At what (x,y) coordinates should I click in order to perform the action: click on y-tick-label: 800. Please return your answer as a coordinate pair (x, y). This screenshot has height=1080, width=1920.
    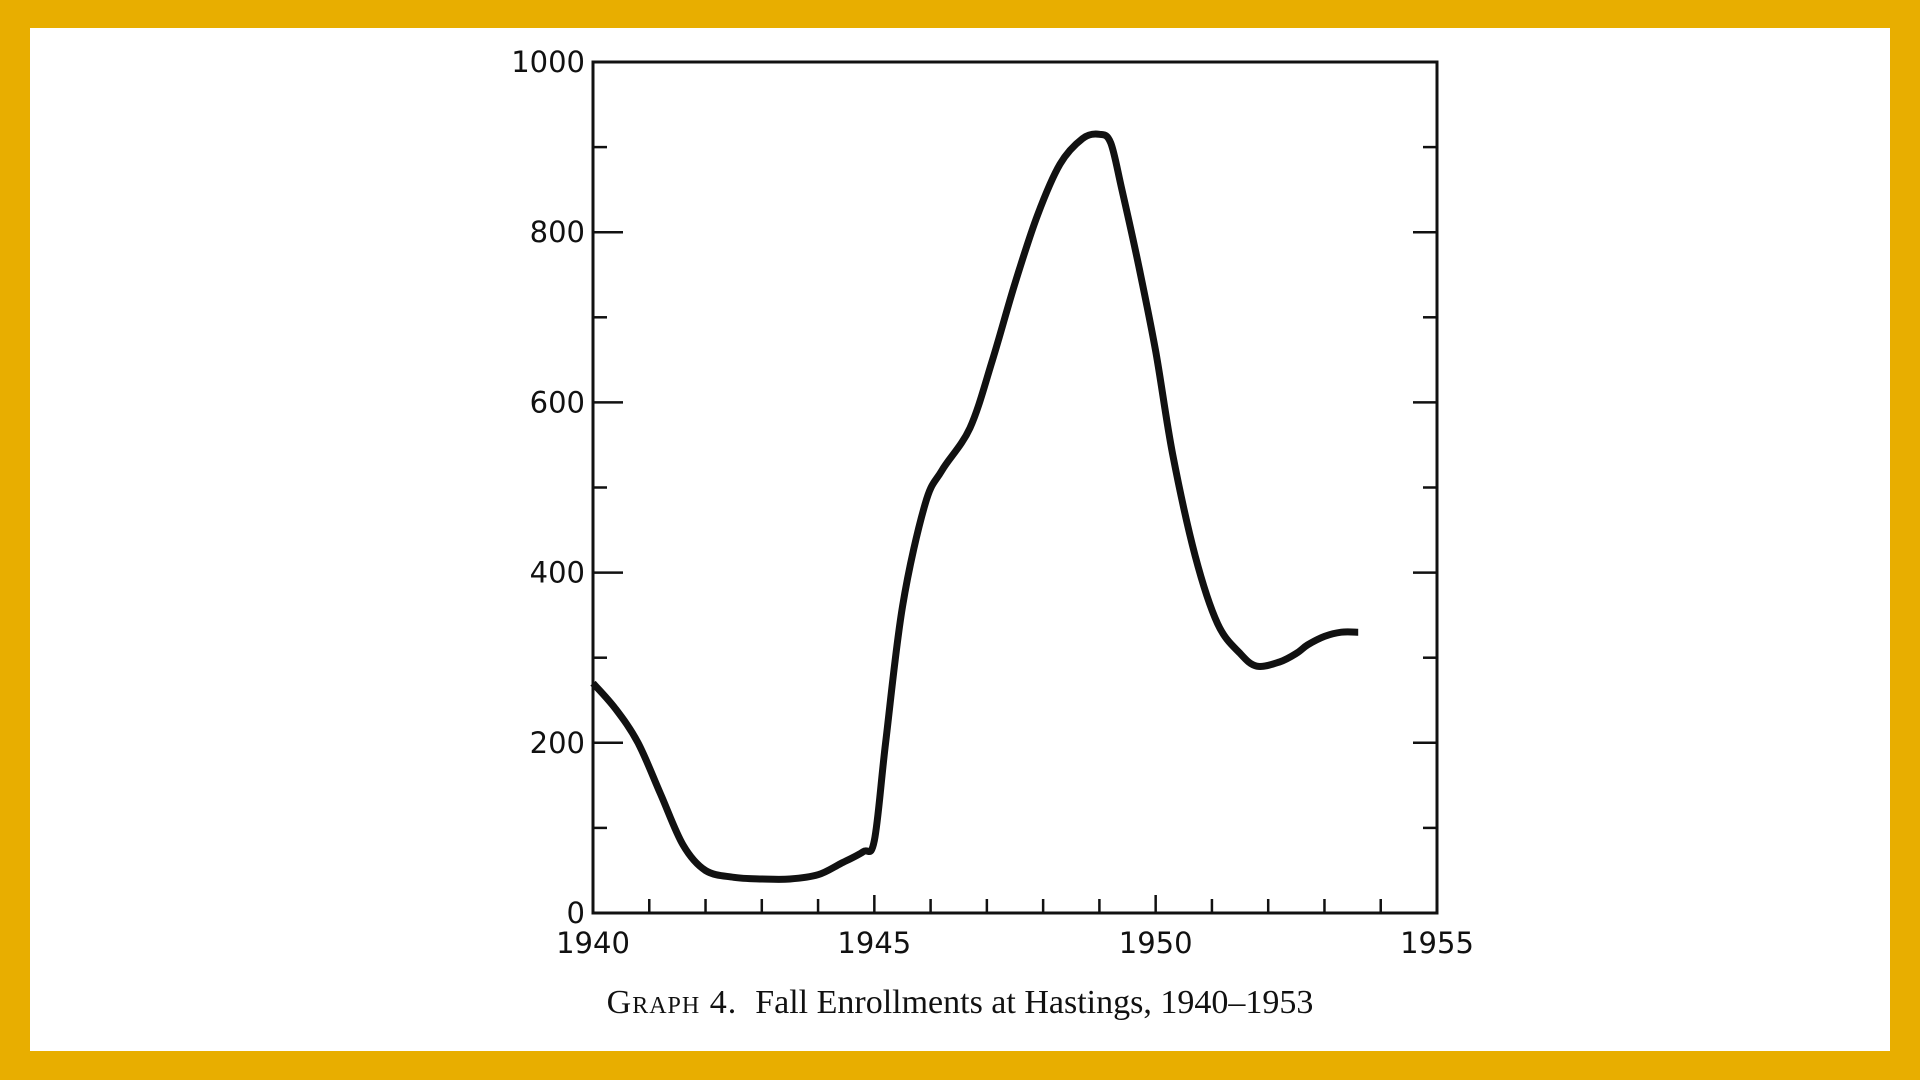
    Looking at the image, I should click on (557, 232).